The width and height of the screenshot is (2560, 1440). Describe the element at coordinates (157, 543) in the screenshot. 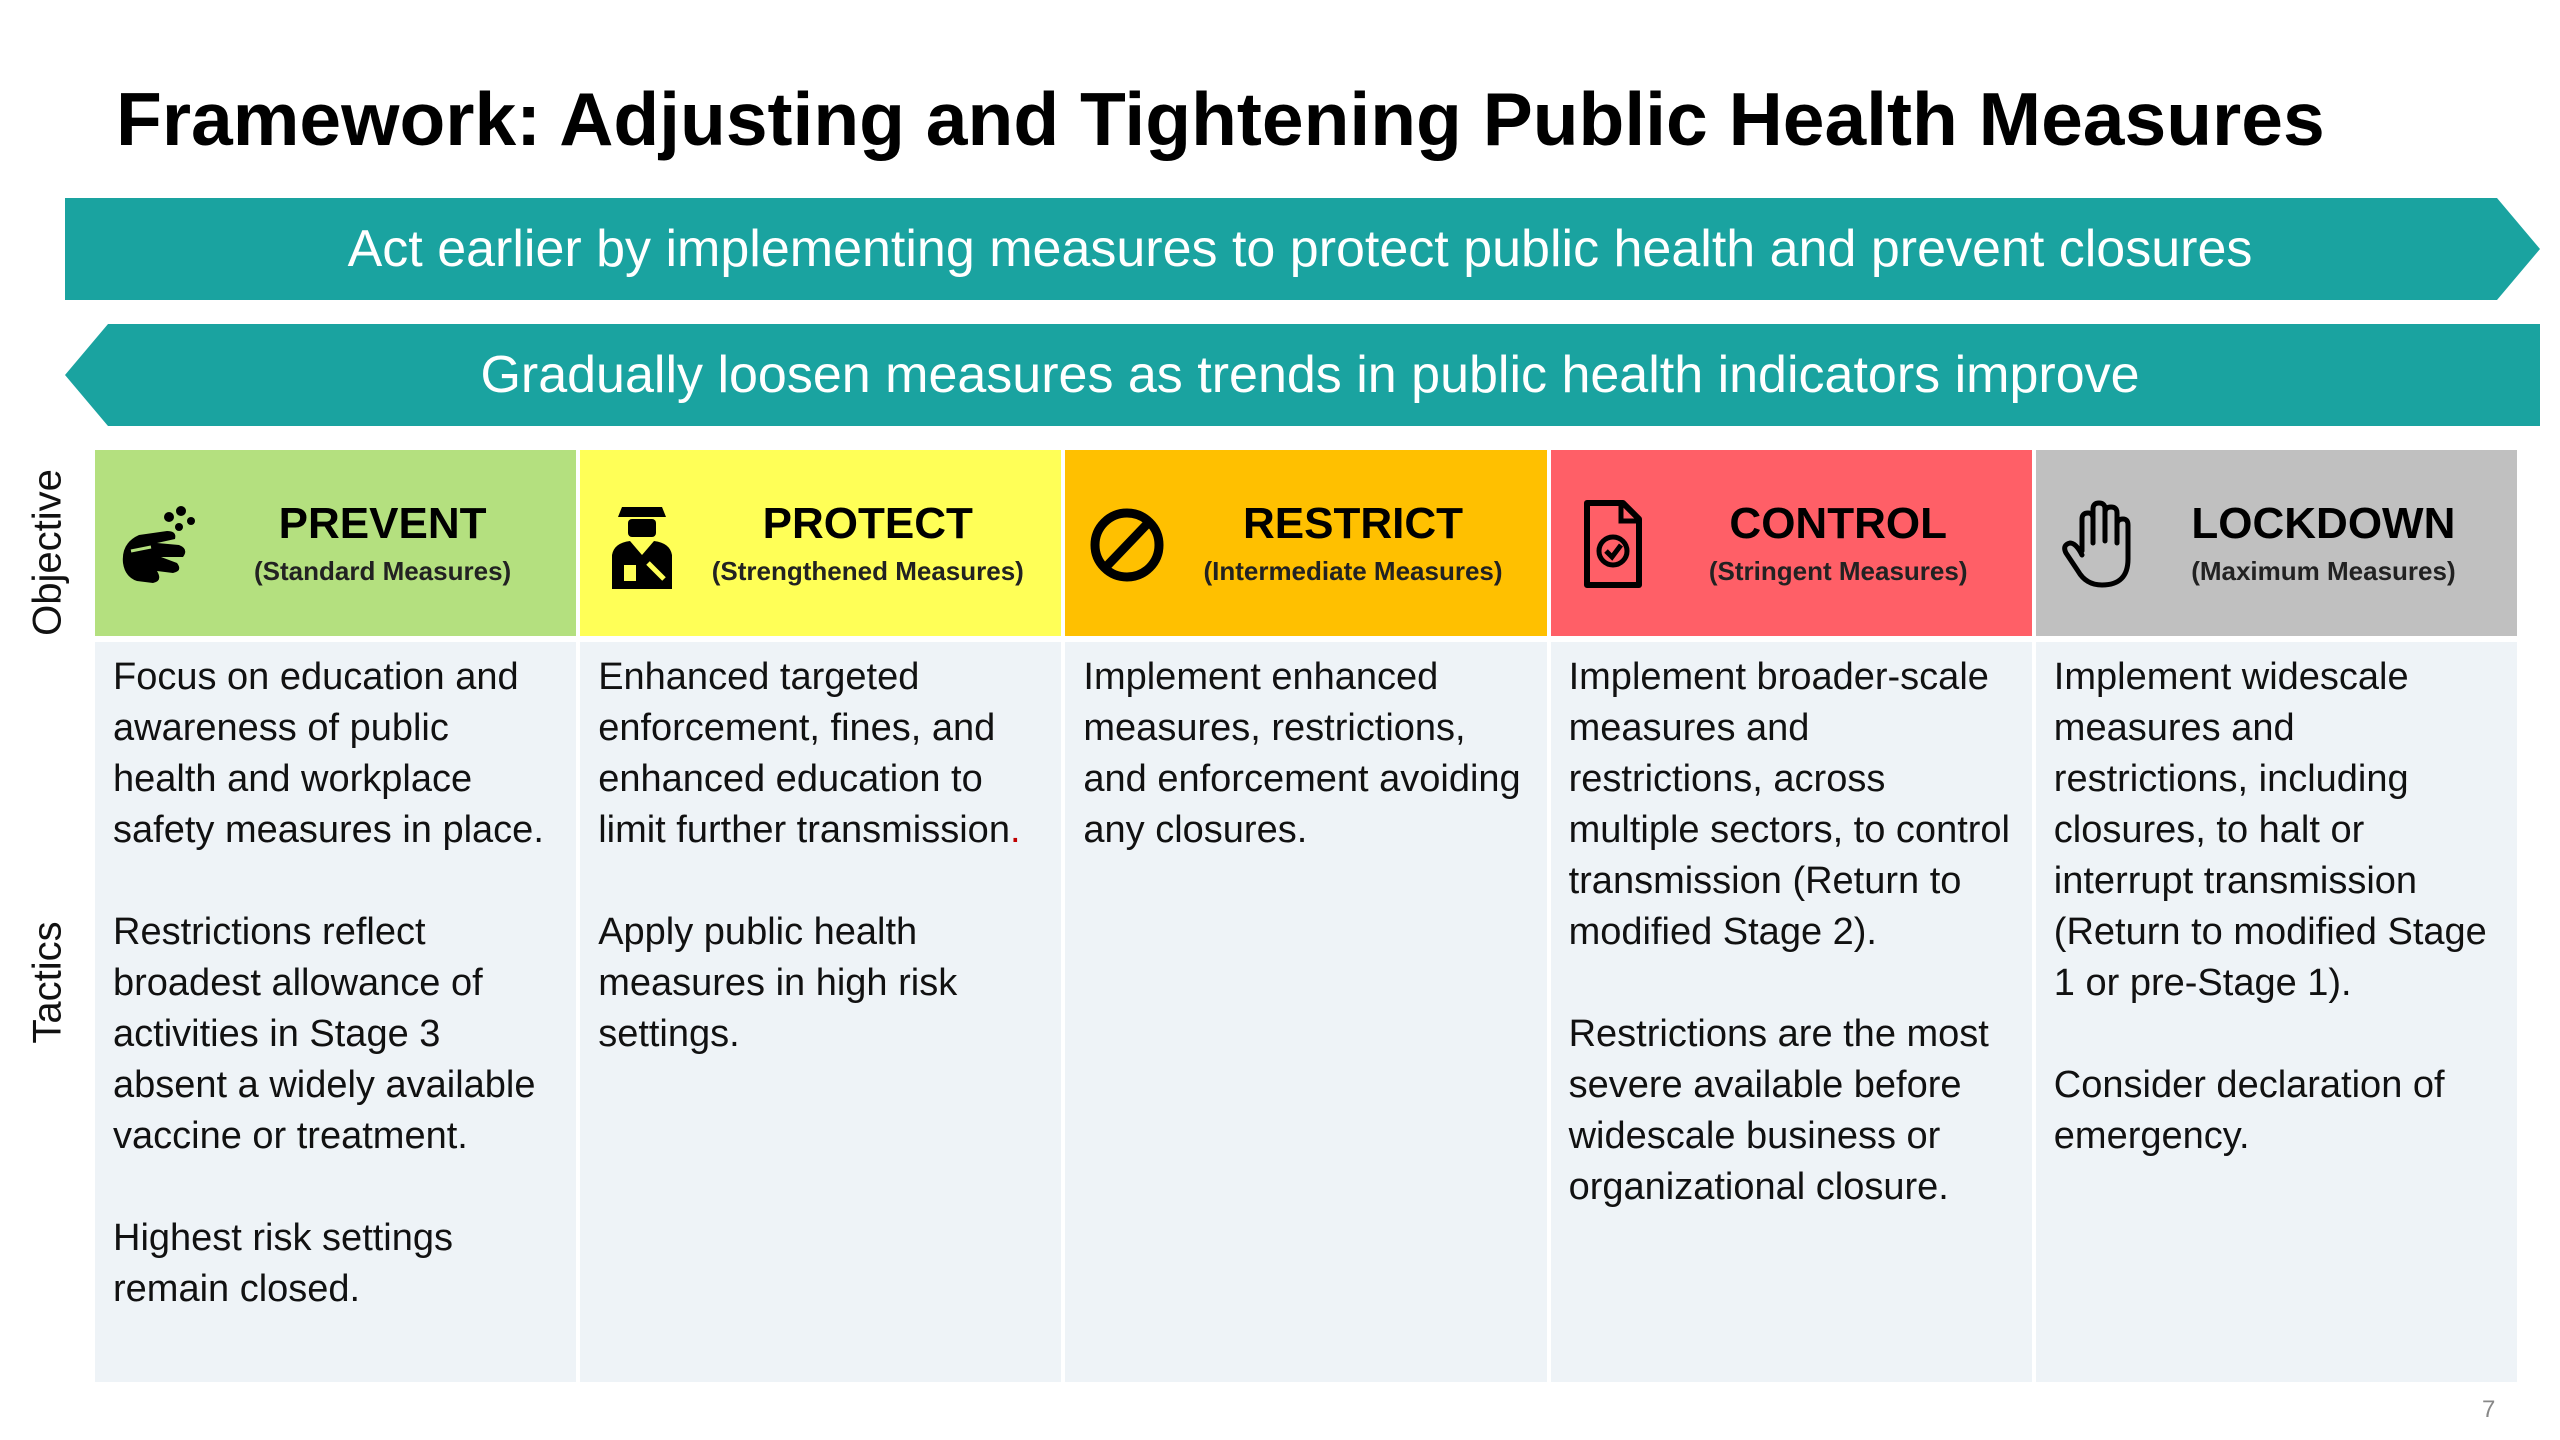

I see `handwashing-icon` at that location.